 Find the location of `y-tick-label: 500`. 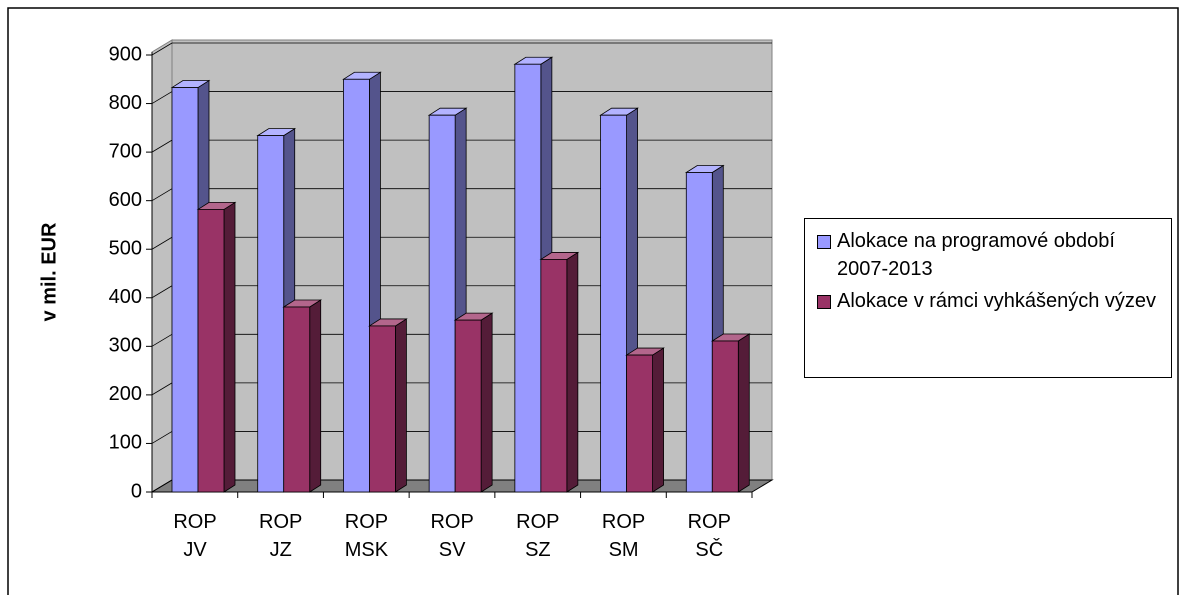

y-tick-label: 500 is located at coordinates (125, 249).